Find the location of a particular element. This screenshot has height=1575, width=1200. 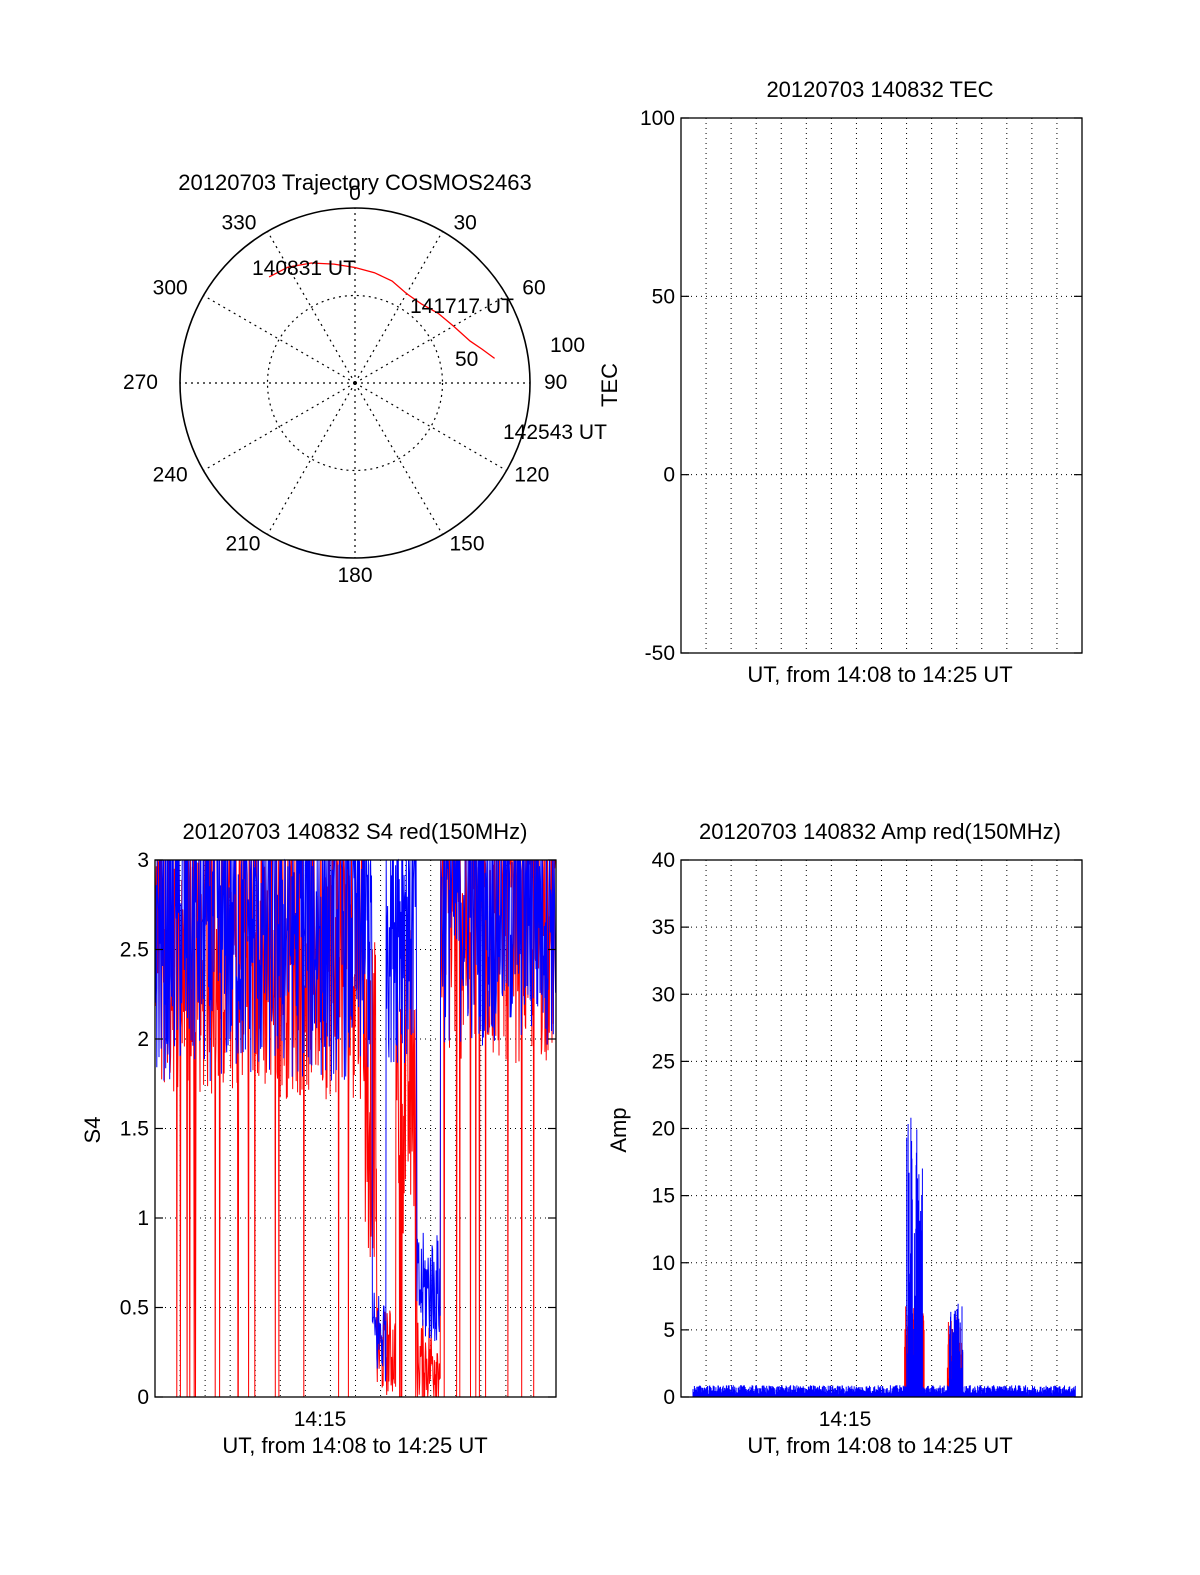

angle-label-60: 60 is located at coordinates (533, 288).